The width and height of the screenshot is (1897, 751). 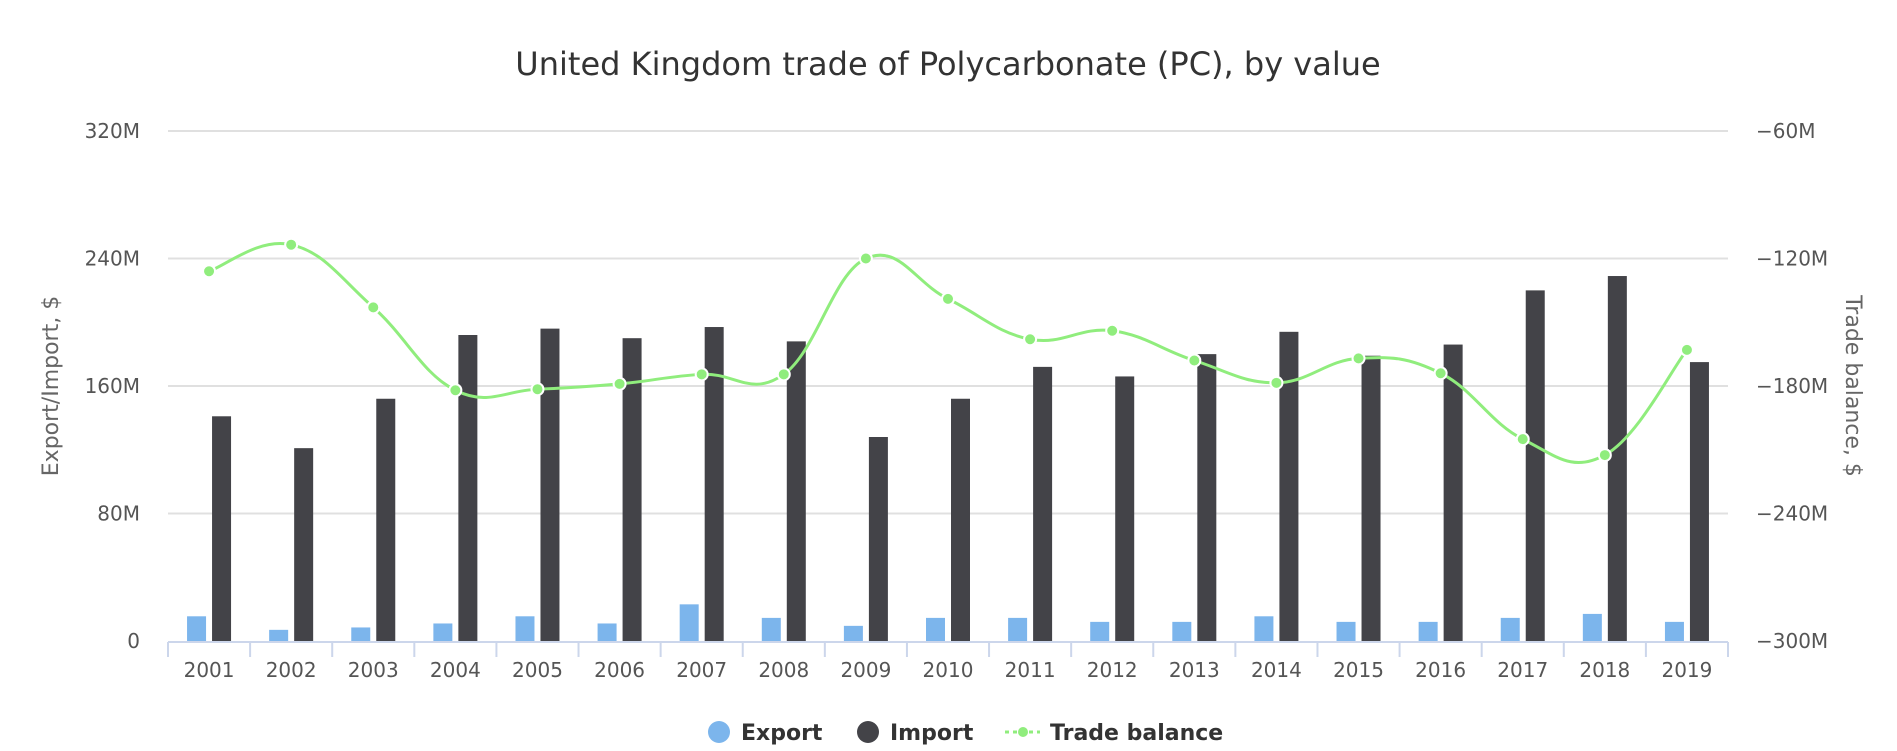 I want to click on left-tick-label: 240M, so click(x=112, y=259).